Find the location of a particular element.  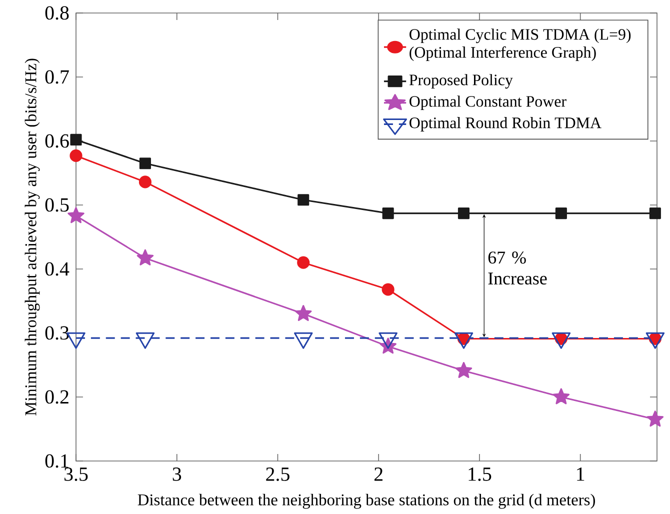

legend-label: Proposed Policy is located at coordinates (461, 81).